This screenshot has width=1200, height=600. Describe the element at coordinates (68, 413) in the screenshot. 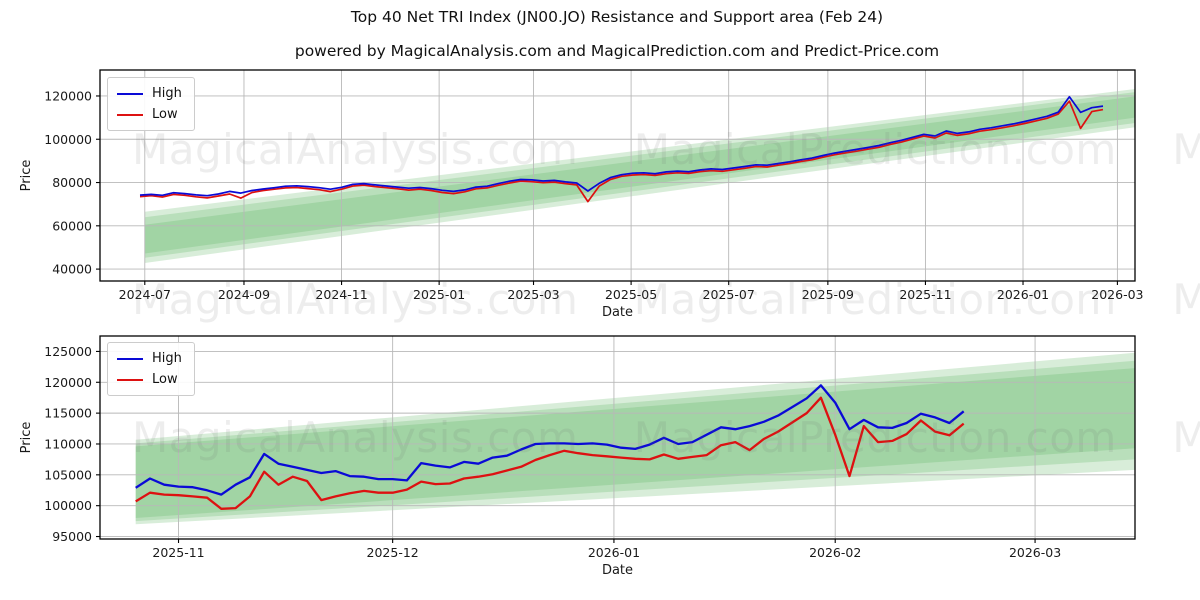

I see `y-tick-label: 115000` at that location.